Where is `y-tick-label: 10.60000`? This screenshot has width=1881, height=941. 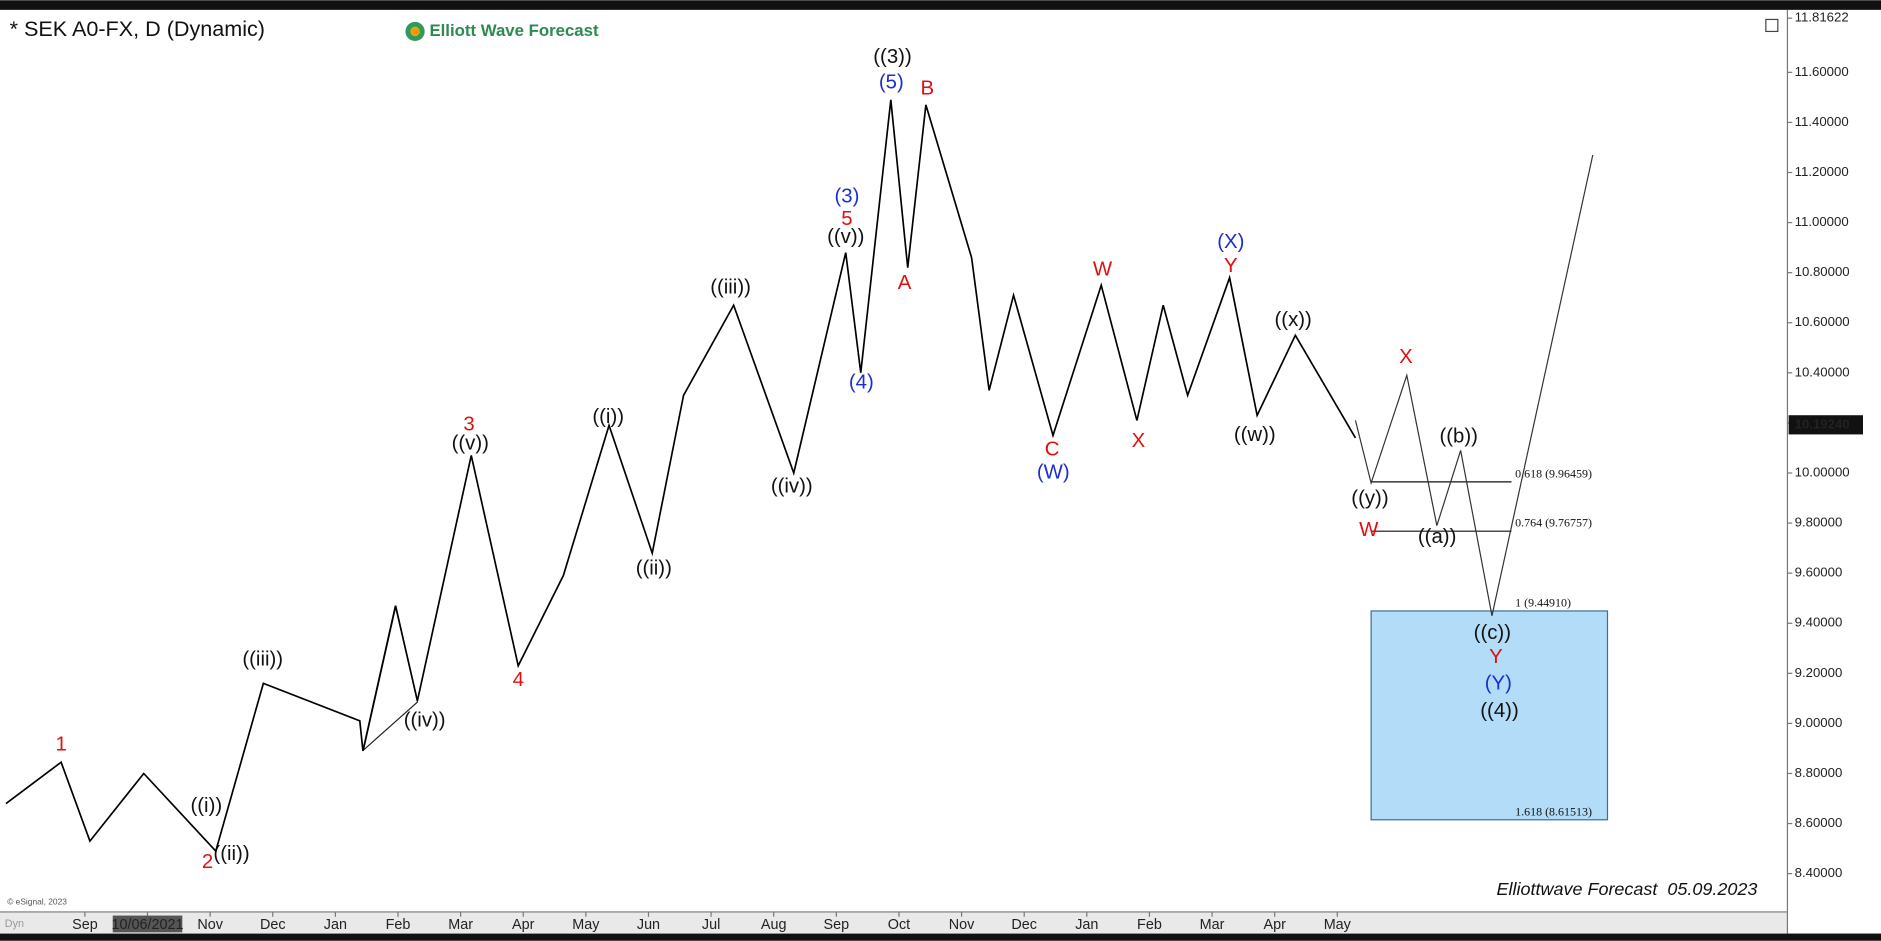 y-tick-label: 10.60000 is located at coordinates (1822, 321).